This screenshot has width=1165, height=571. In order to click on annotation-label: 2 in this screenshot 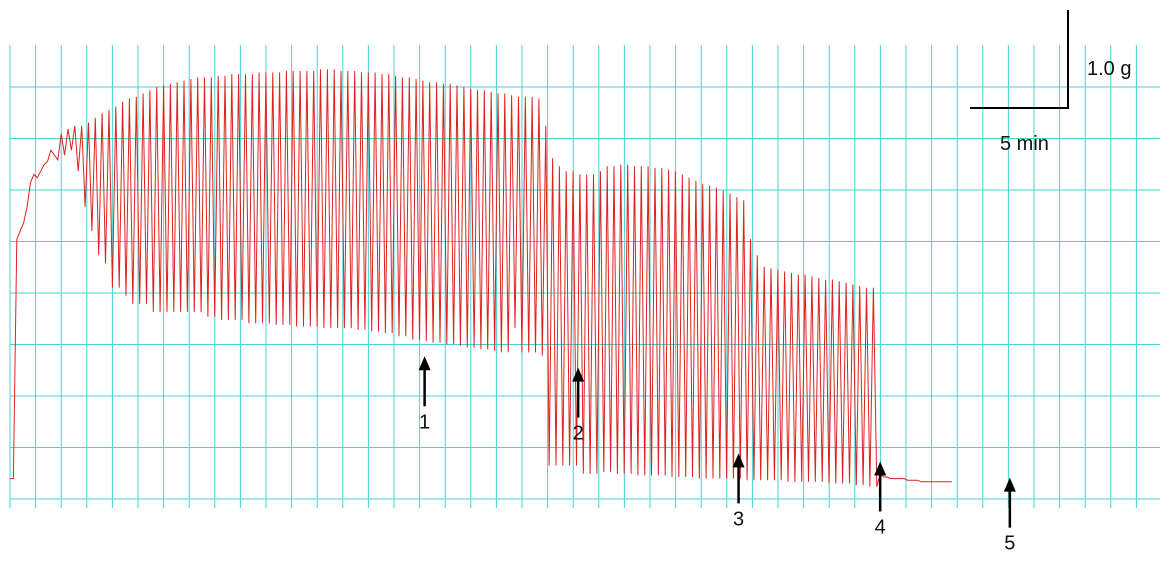, I will do `click(578, 434)`.